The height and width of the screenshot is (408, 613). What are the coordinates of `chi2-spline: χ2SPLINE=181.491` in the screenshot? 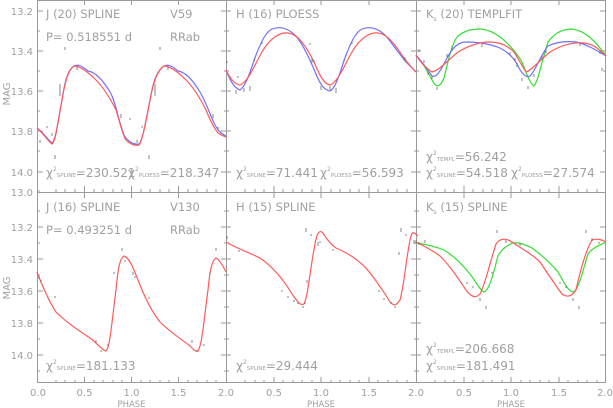 It's located at (471, 366).